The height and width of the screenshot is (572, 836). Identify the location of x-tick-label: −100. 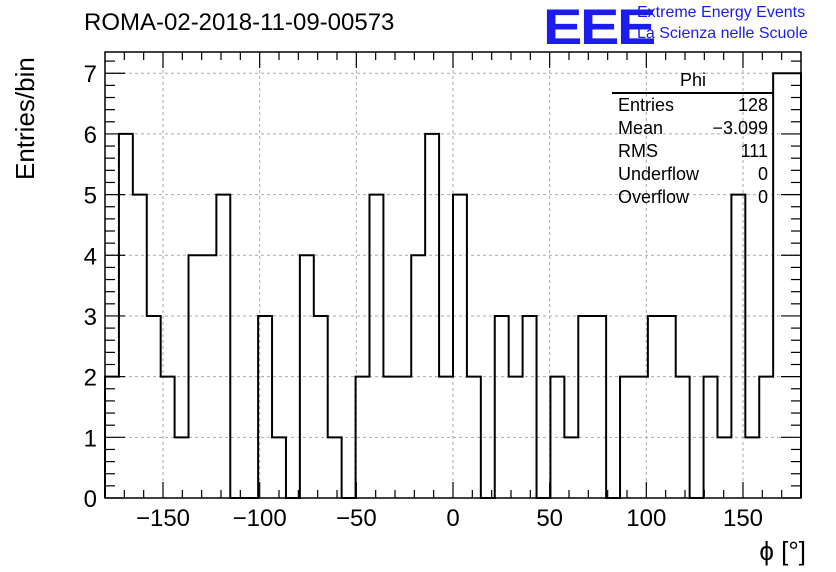
(260, 518).